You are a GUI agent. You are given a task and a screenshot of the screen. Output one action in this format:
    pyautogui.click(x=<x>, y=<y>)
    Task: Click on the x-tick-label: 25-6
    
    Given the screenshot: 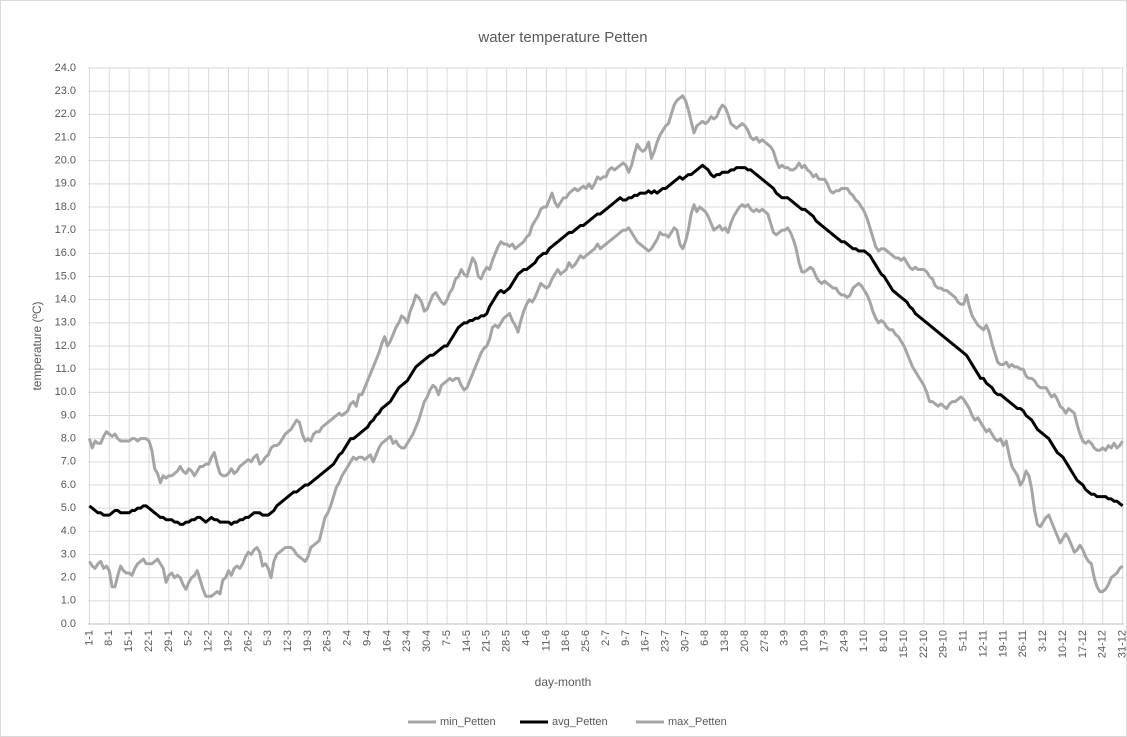 What is the action you would take?
    pyautogui.click(x=586, y=641)
    